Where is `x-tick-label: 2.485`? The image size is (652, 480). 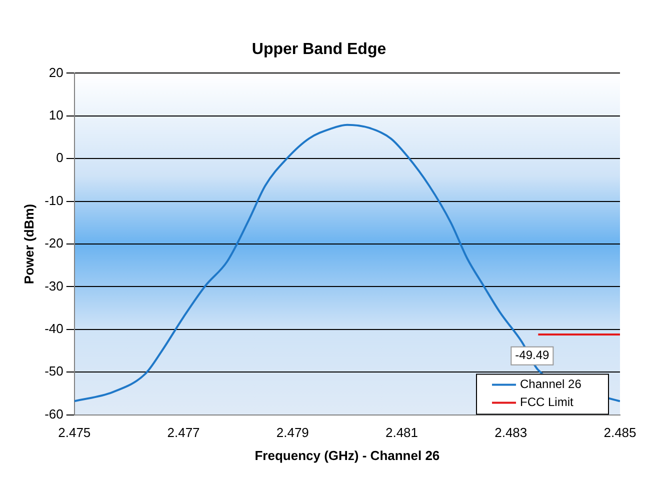
x-tick-label: 2.485 is located at coordinates (620, 432).